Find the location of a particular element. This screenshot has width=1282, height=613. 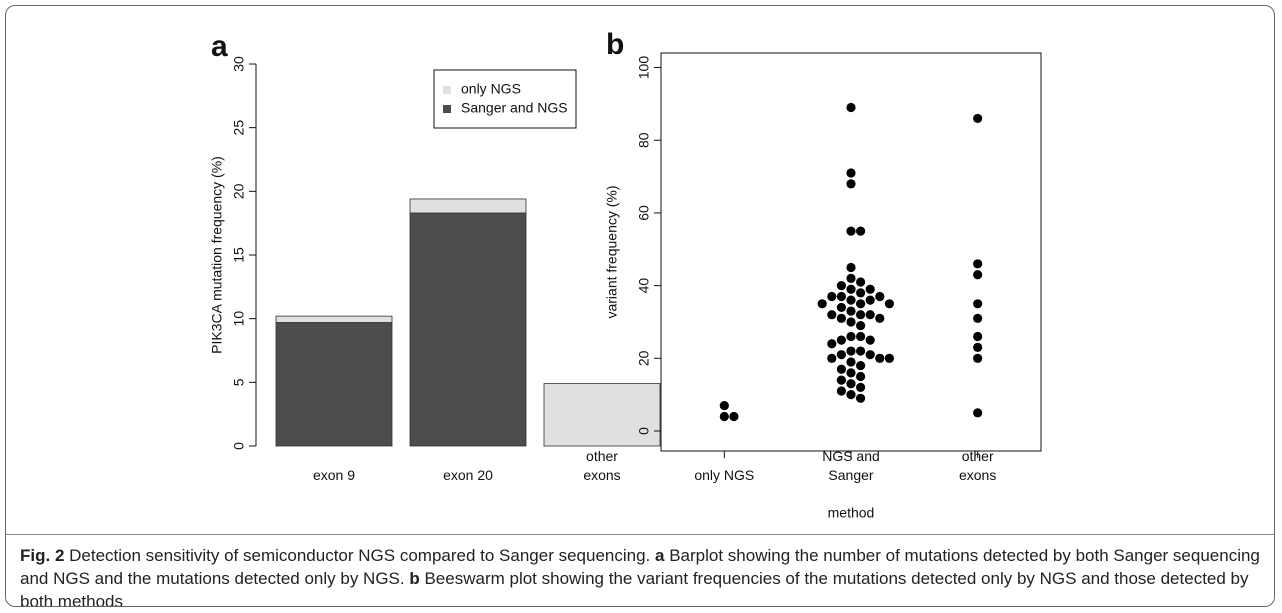

caption-label: Fig. 2 is located at coordinates (42, 555).